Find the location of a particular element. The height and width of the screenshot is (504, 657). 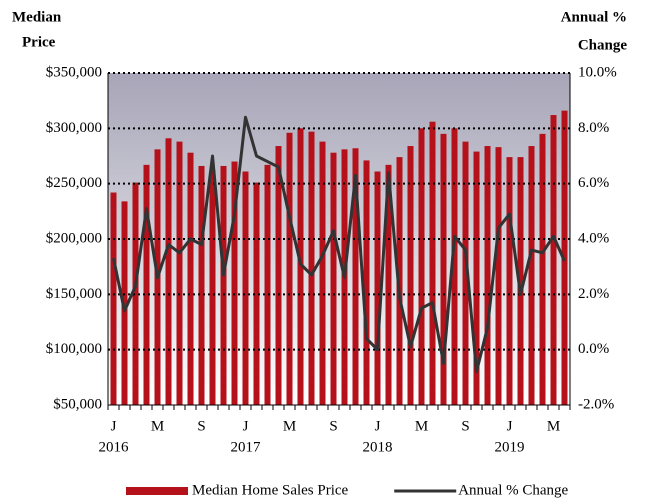

legend-label: Annual % Change is located at coordinates (513, 490).